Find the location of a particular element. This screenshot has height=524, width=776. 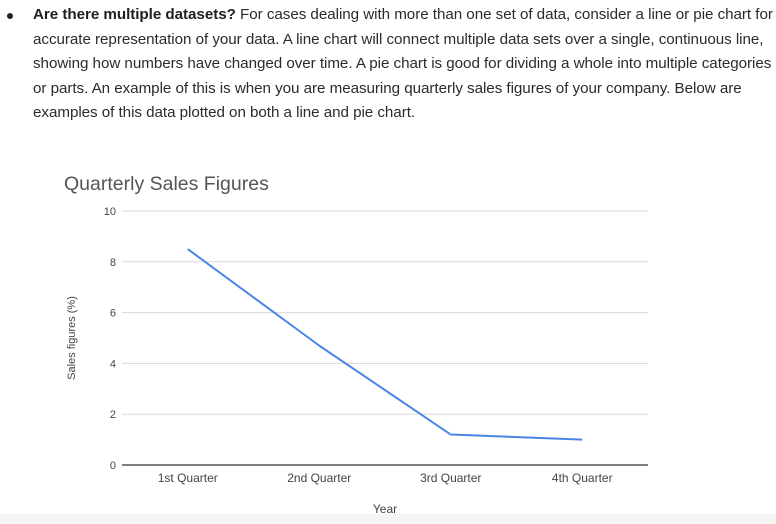

lead-question: Are there multiple datasets? is located at coordinates (134, 14).